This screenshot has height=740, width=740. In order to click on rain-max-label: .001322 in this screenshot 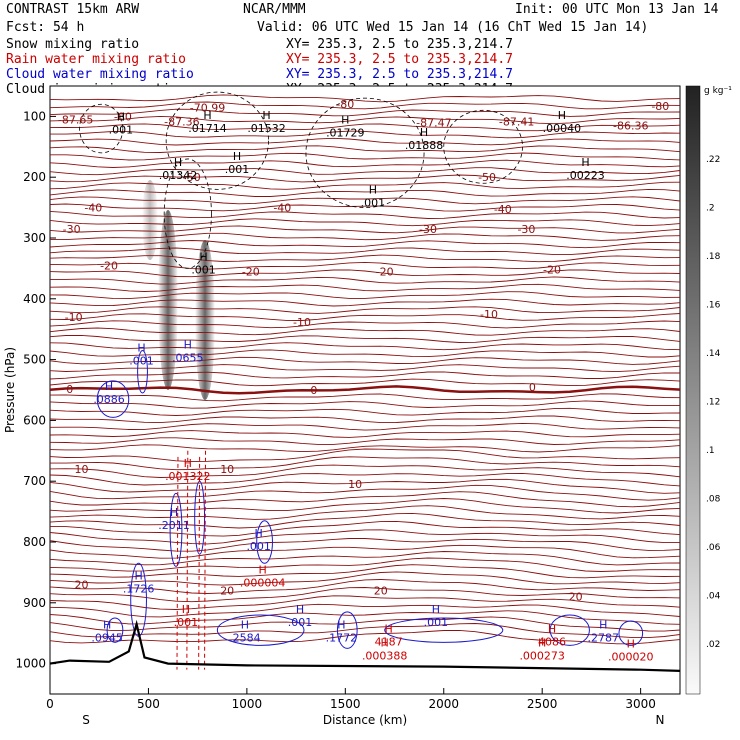, I will do `click(188, 476)`.